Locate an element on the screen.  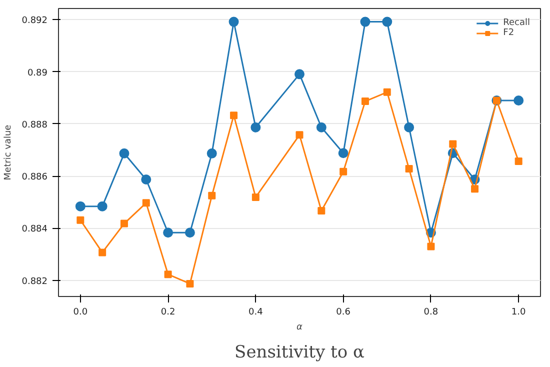
x-axis-title: α is located at coordinates (299, 327).